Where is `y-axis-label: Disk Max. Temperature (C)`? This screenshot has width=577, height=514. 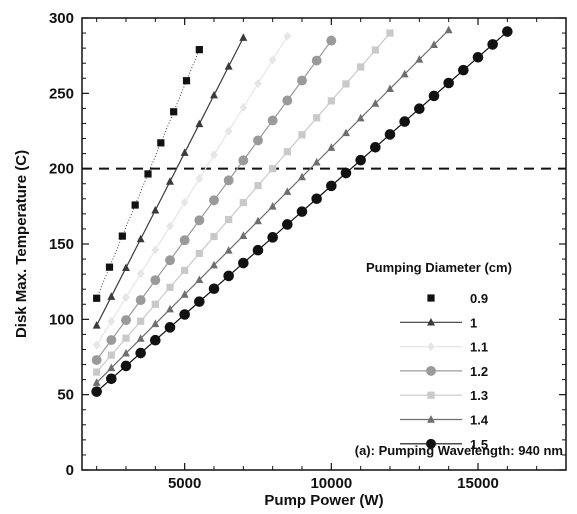 y-axis-label: Disk Max. Temperature (C) is located at coordinates (21, 244).